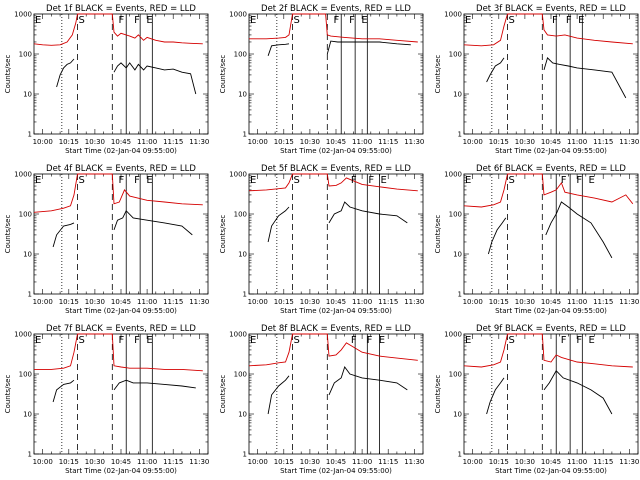 This screenshot has height=480, width=640. I want to click on panel-title: Det 1f BLACK = Events, RED = LLD, so click(121, 9).